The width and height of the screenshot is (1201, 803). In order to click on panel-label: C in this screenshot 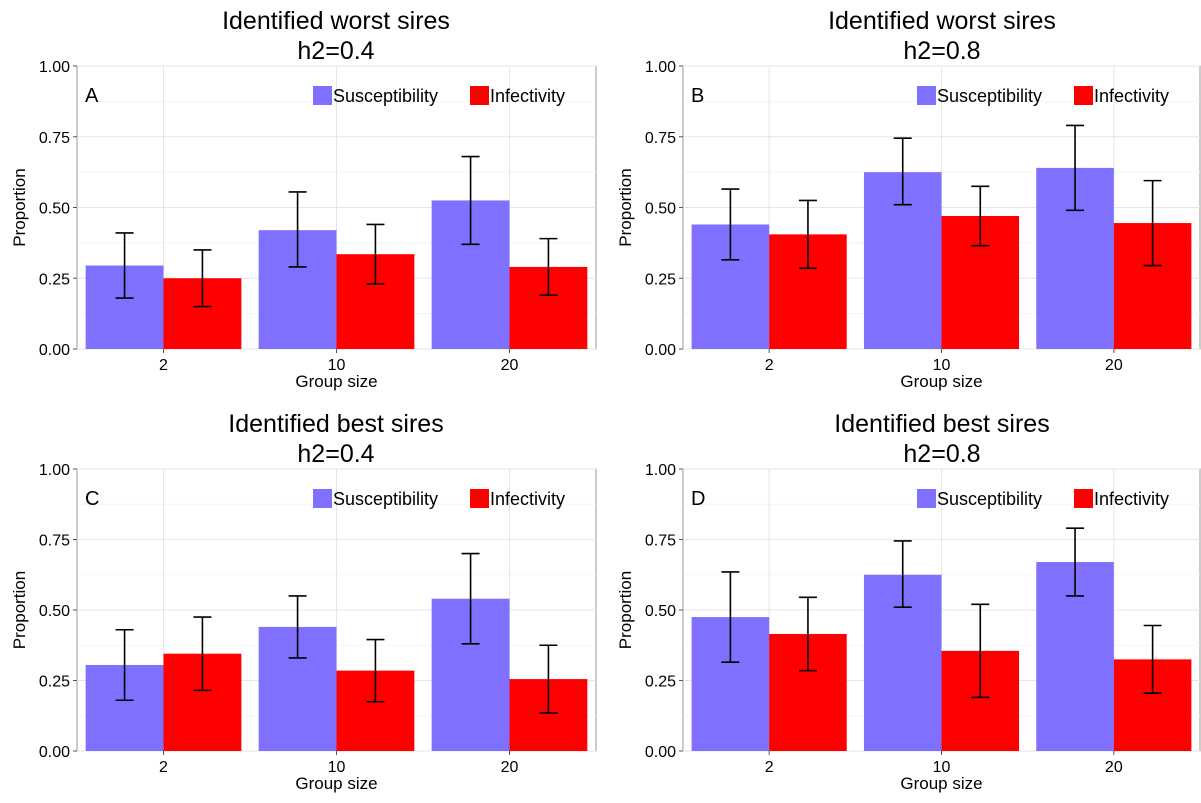, I will do `click(92, 499)`.